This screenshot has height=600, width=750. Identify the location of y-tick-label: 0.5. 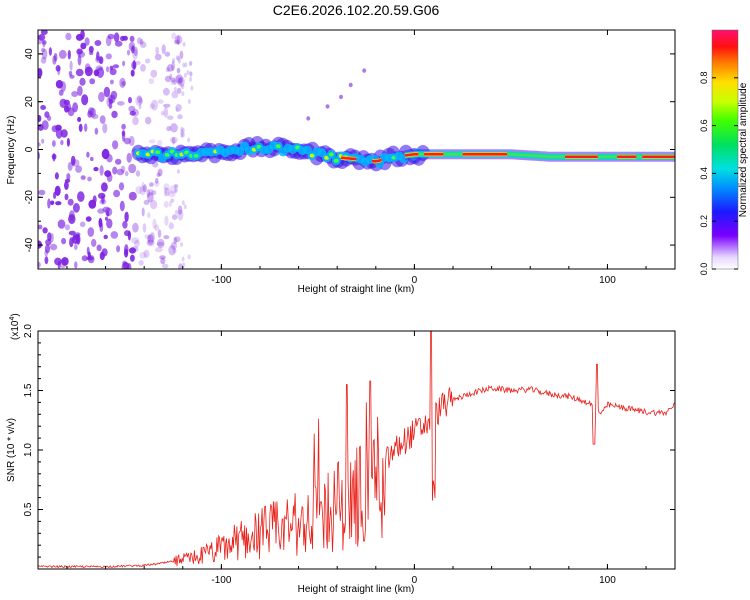
(28, 509).